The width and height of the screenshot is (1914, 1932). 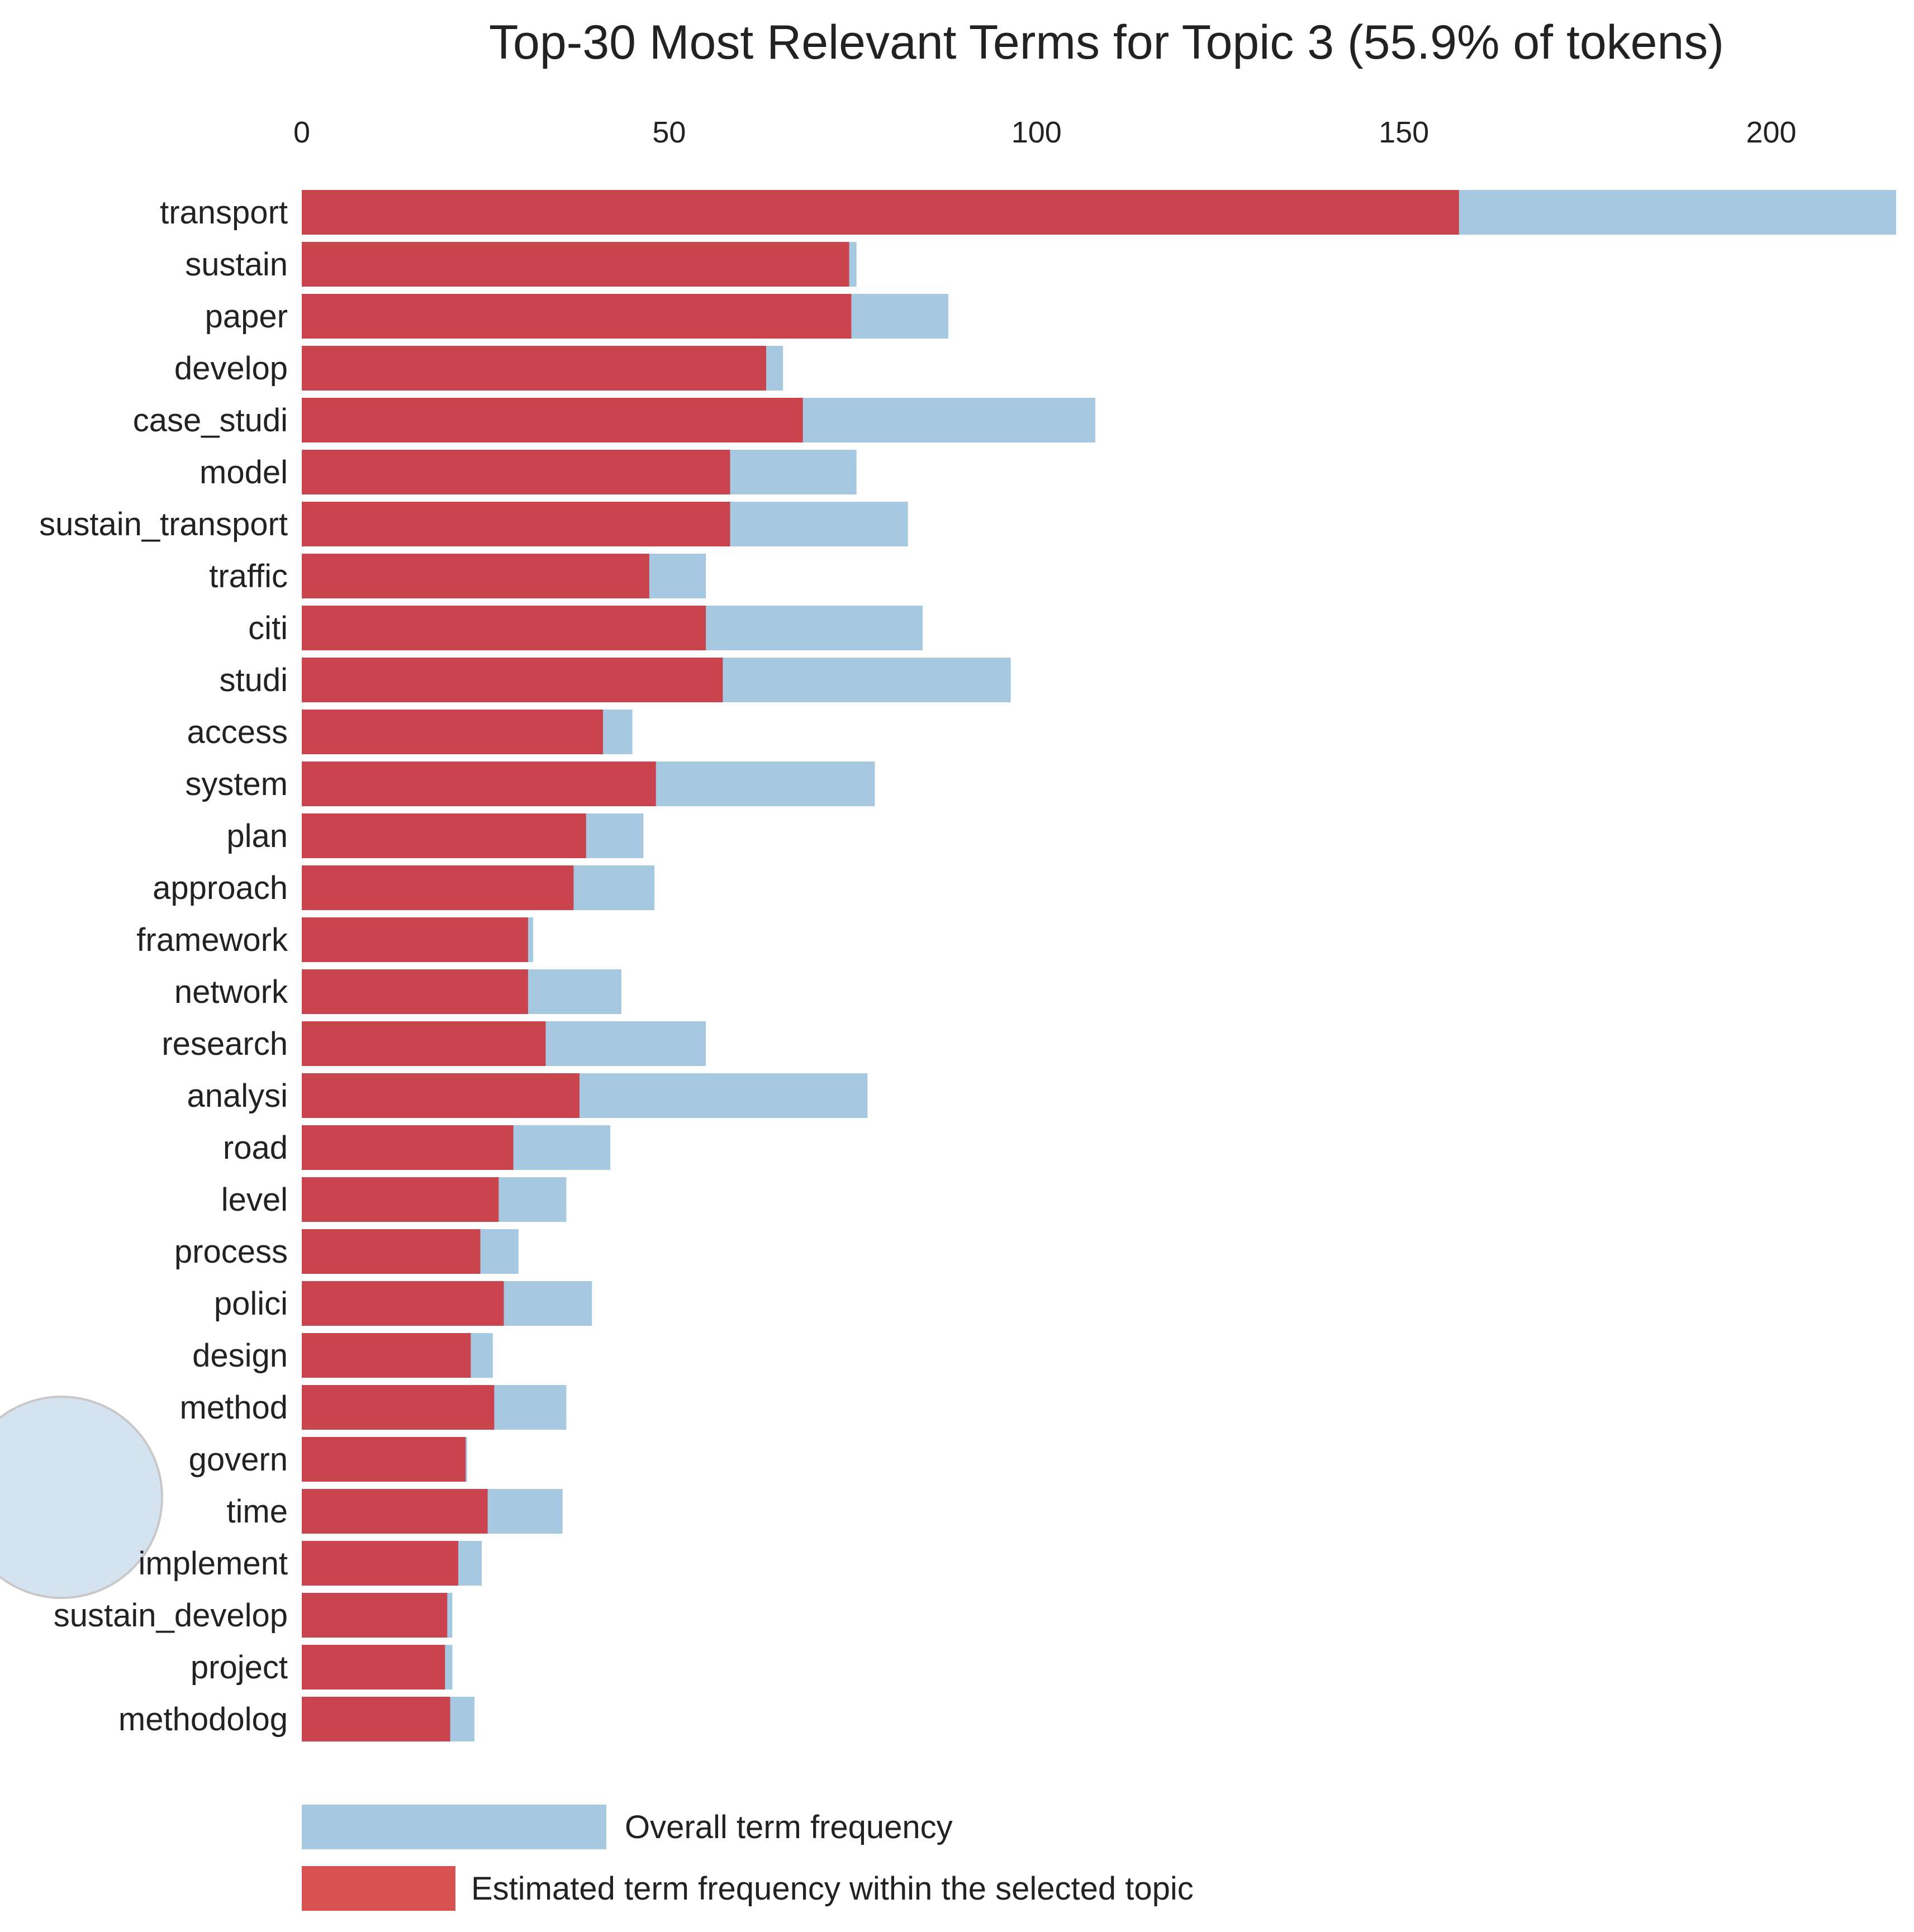 What do you see at coordinates (212, 940) in the screenshot?
I see `y-category-label: framework` at bounding box center [212, 940].